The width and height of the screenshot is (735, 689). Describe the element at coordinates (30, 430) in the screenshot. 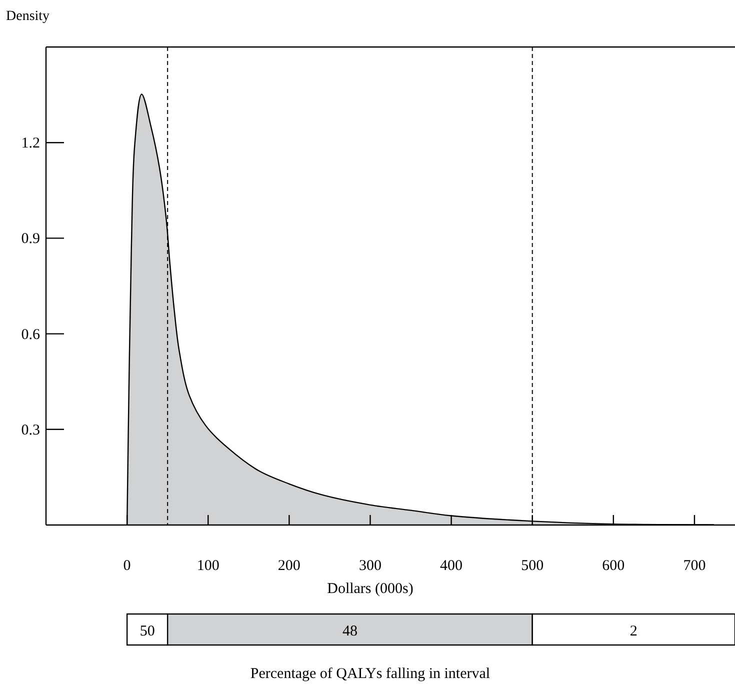

I see `y-tick-label: 0.3` at that location.